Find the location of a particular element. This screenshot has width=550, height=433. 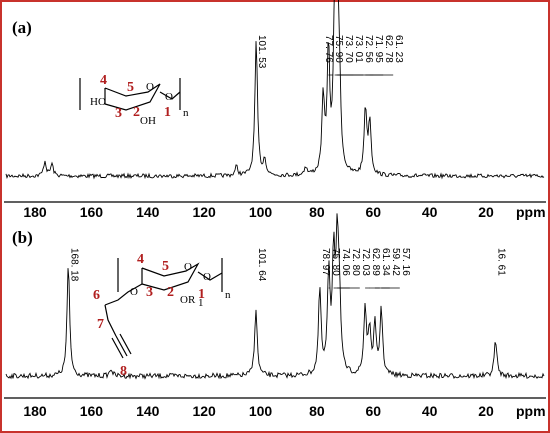

propargyl-ch2-b is located at coordinates (110, 320).